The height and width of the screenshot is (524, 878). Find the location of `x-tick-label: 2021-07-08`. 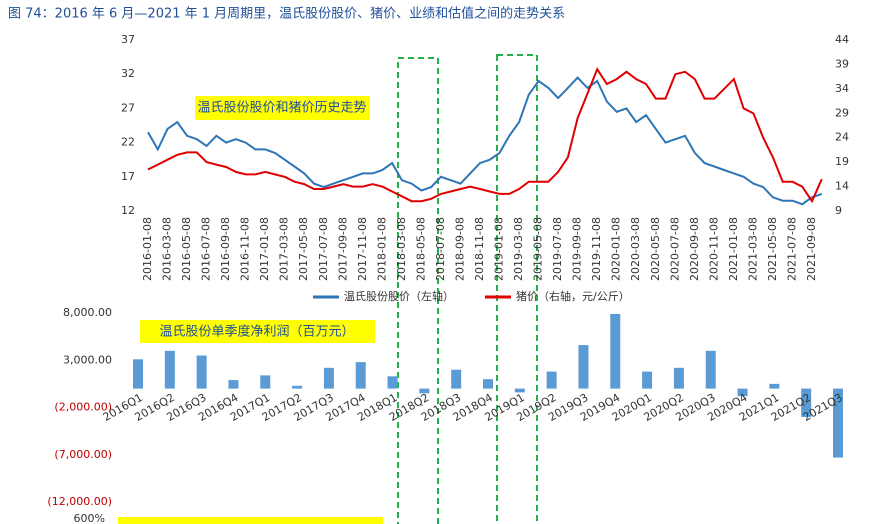

x-tick-label: 2021-07-08 is located at coordinates (791, 249).